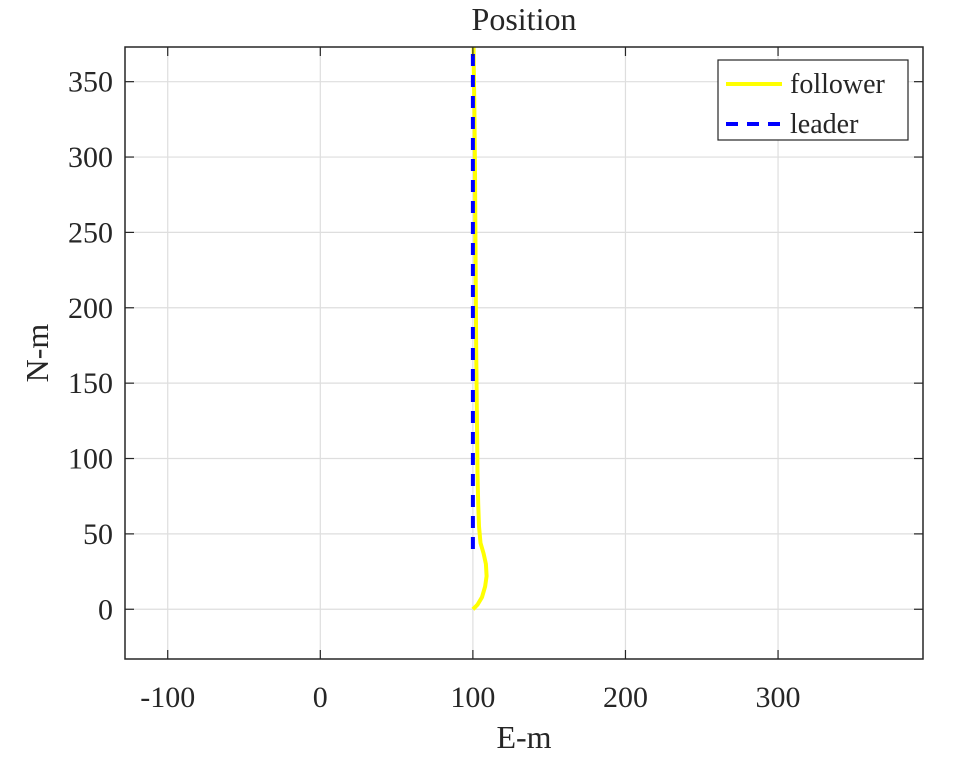 The width and height of the screenshot is (970, 759). What do you see at coordinates (778, 697) in the screenshot?
I see `x-tick-label: 300` at bounding box center [778, 697].